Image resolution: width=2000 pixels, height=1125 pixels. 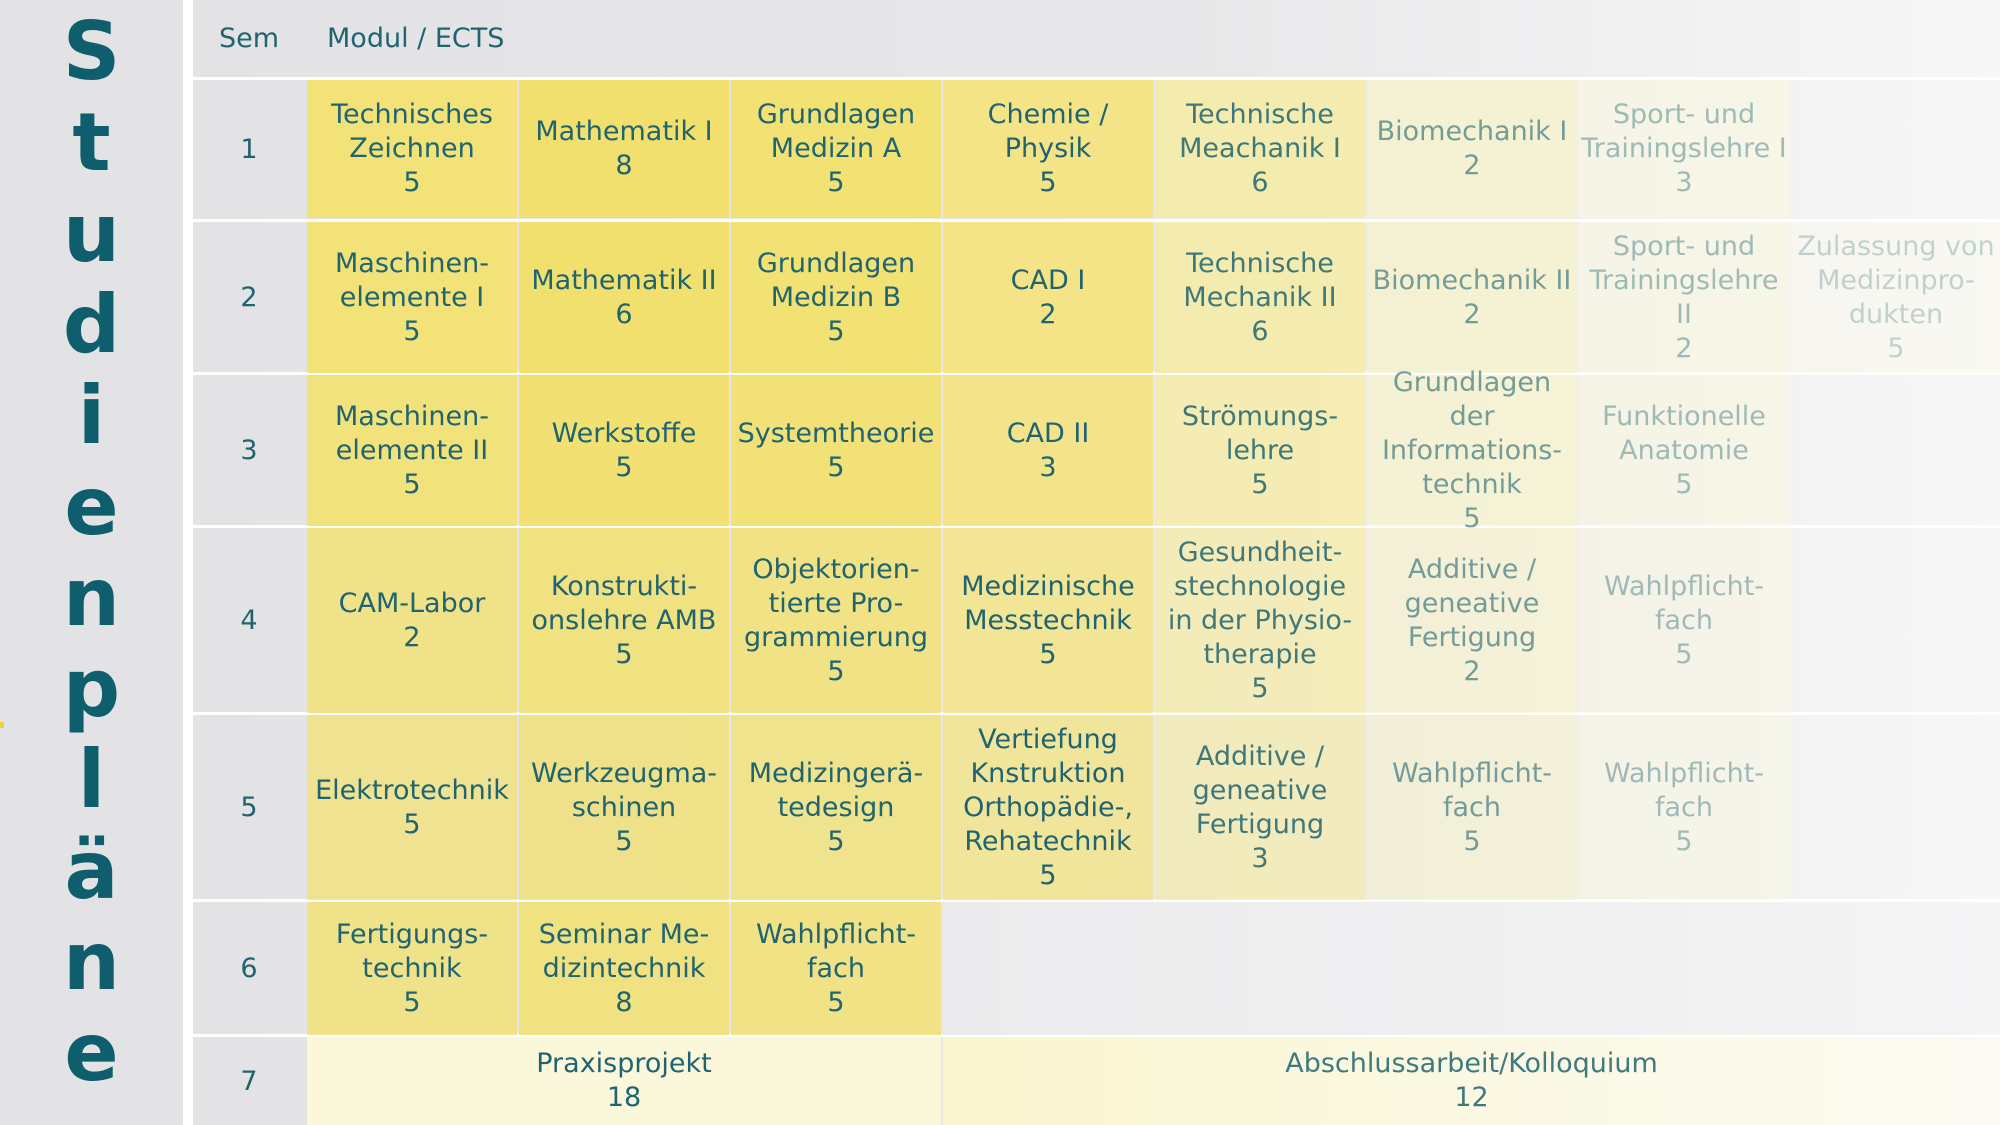 I want to click on module-cell: Technische Mechanik II 6, so click(x=1260, y=297).